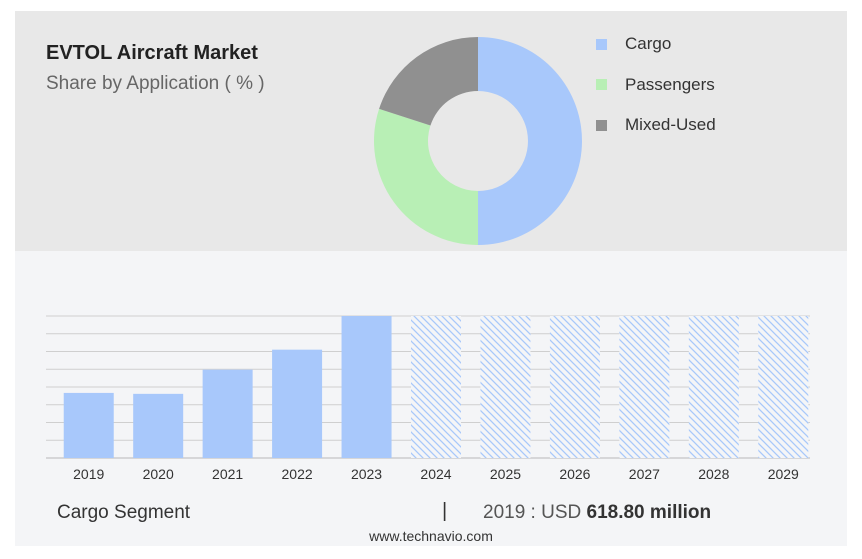  What do you see at coordinates (574, 474) in the screenshot?
I see `x-tick-label-2026: 2026` at bounding box center [574, 474].